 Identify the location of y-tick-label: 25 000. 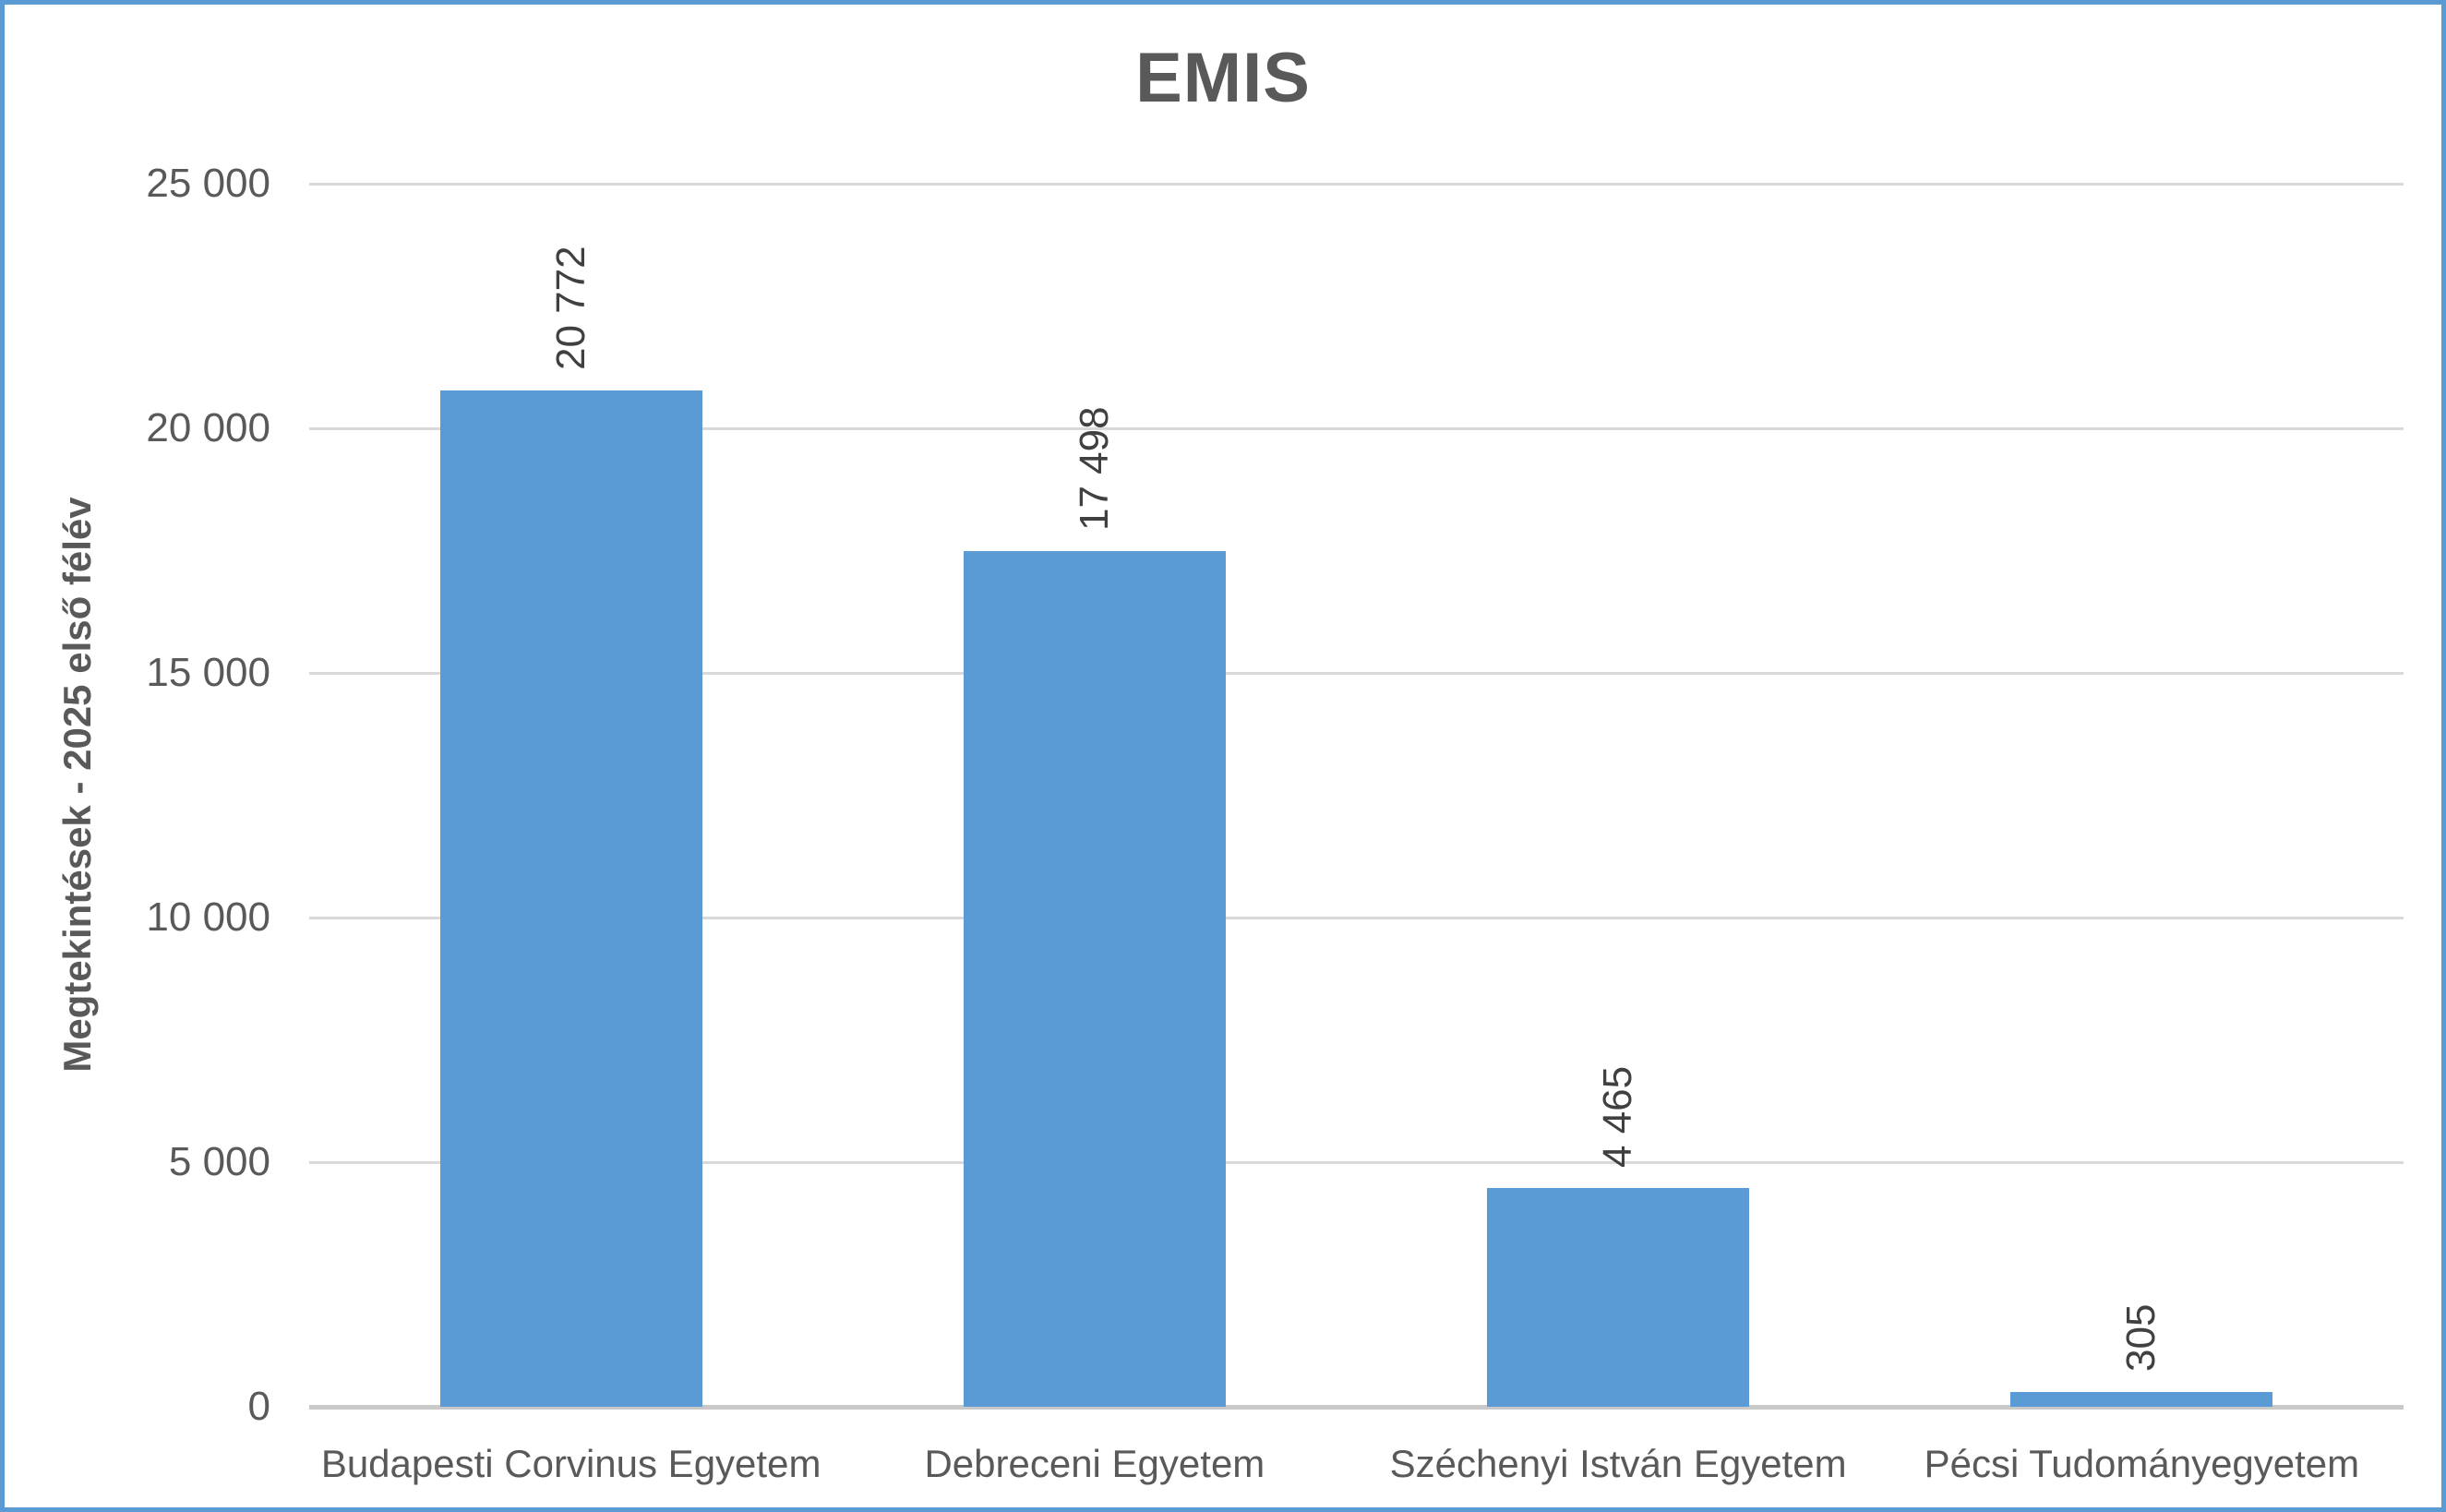
(208, 183).